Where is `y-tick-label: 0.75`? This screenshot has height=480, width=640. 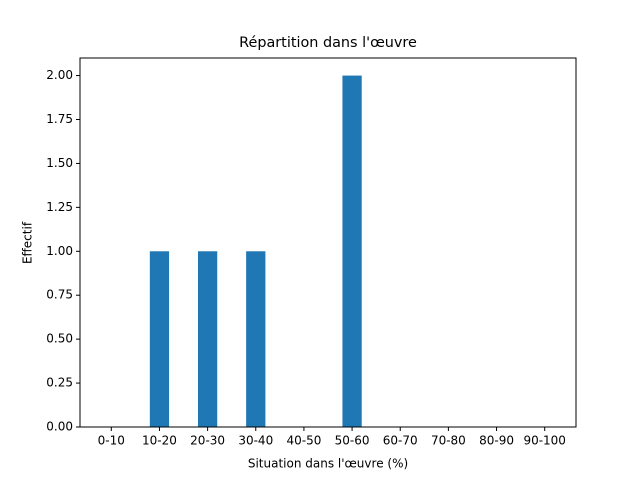 y-tick-label: 0.75 is located at coordinates (59, 295).